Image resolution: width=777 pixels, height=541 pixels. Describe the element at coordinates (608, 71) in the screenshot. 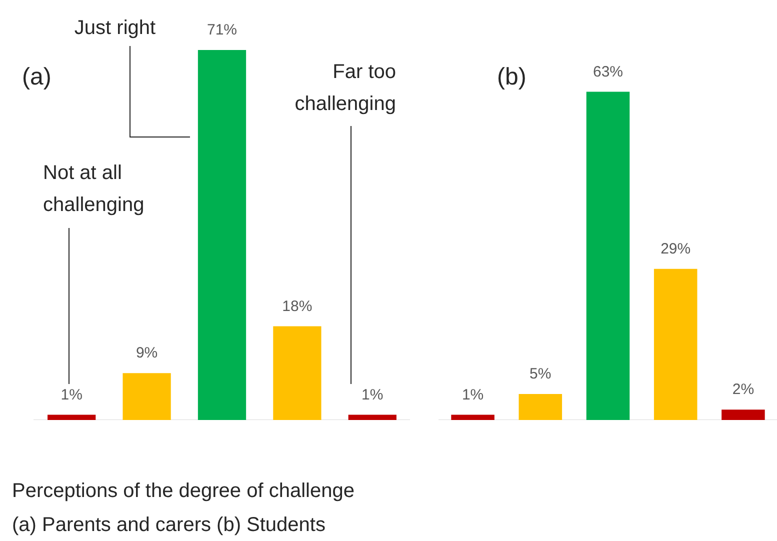

I see `data-label: 63%` at that location.